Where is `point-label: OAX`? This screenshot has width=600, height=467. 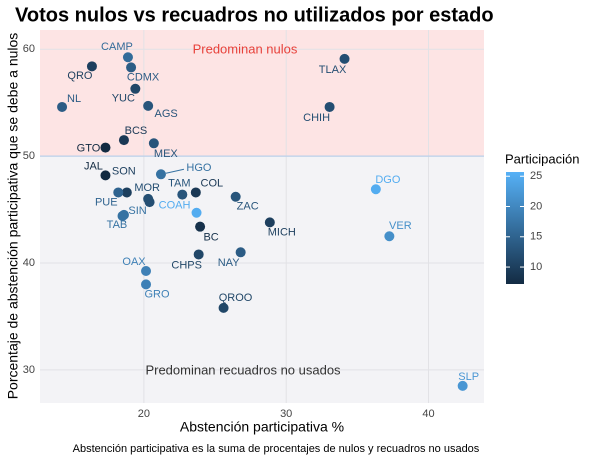
point-label: OAX is located at coordinates (134, 262).